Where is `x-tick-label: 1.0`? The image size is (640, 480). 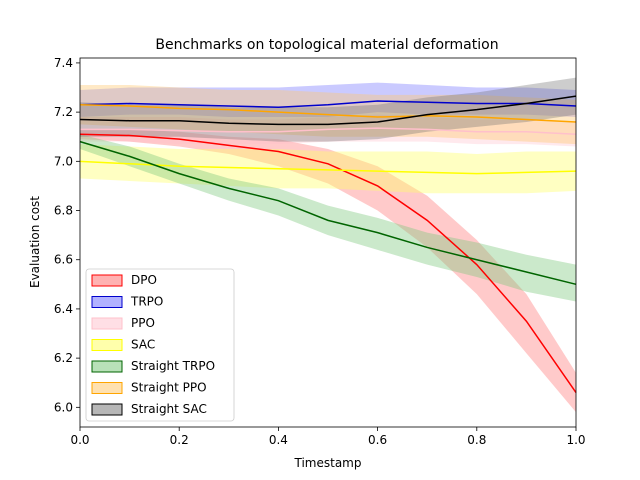
x-tick-label: 1.0 is located at coordinates (575, 440).